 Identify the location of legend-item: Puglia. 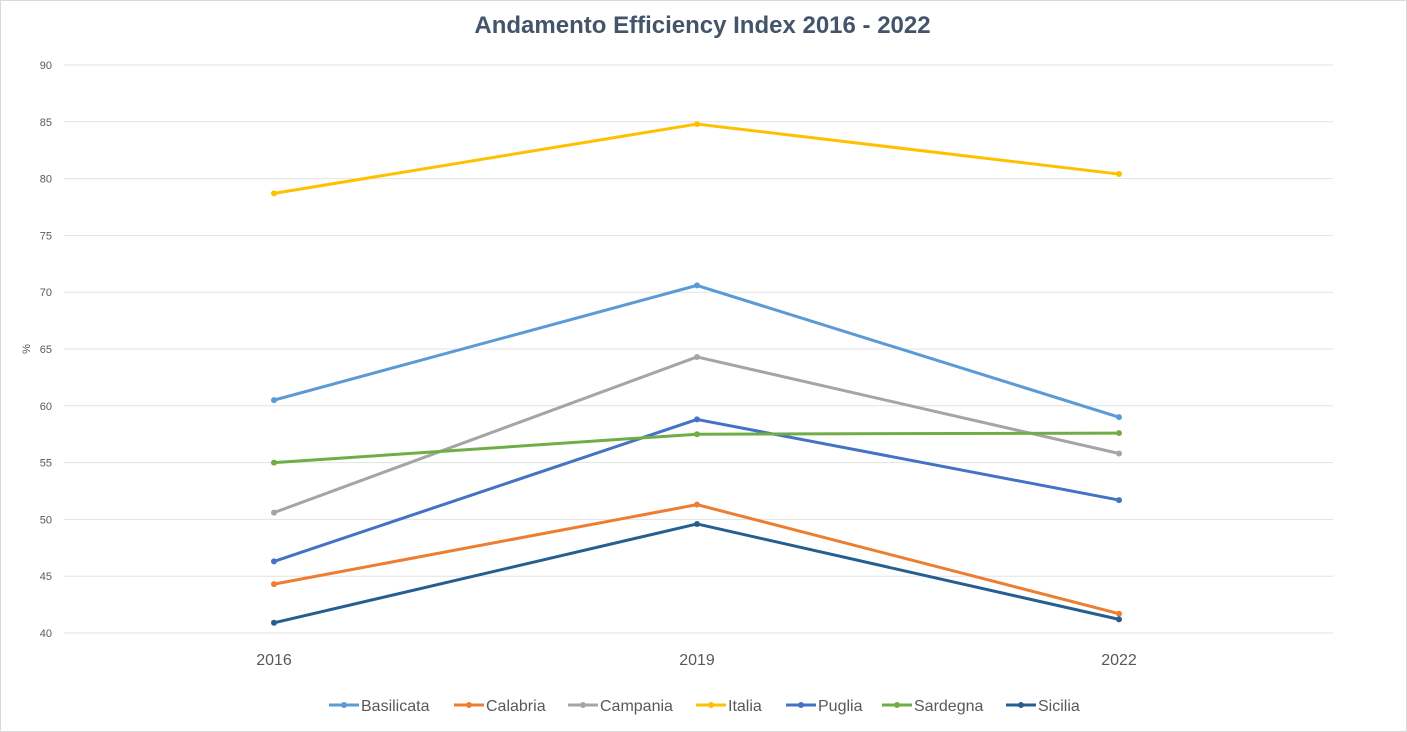
(824, 706).